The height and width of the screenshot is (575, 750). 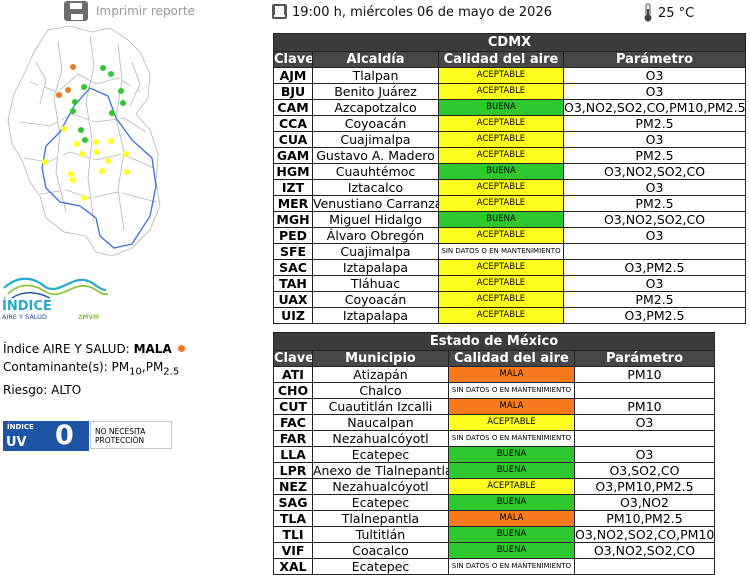 I want to click on station-code: UAX, so click(x=293, y=299).